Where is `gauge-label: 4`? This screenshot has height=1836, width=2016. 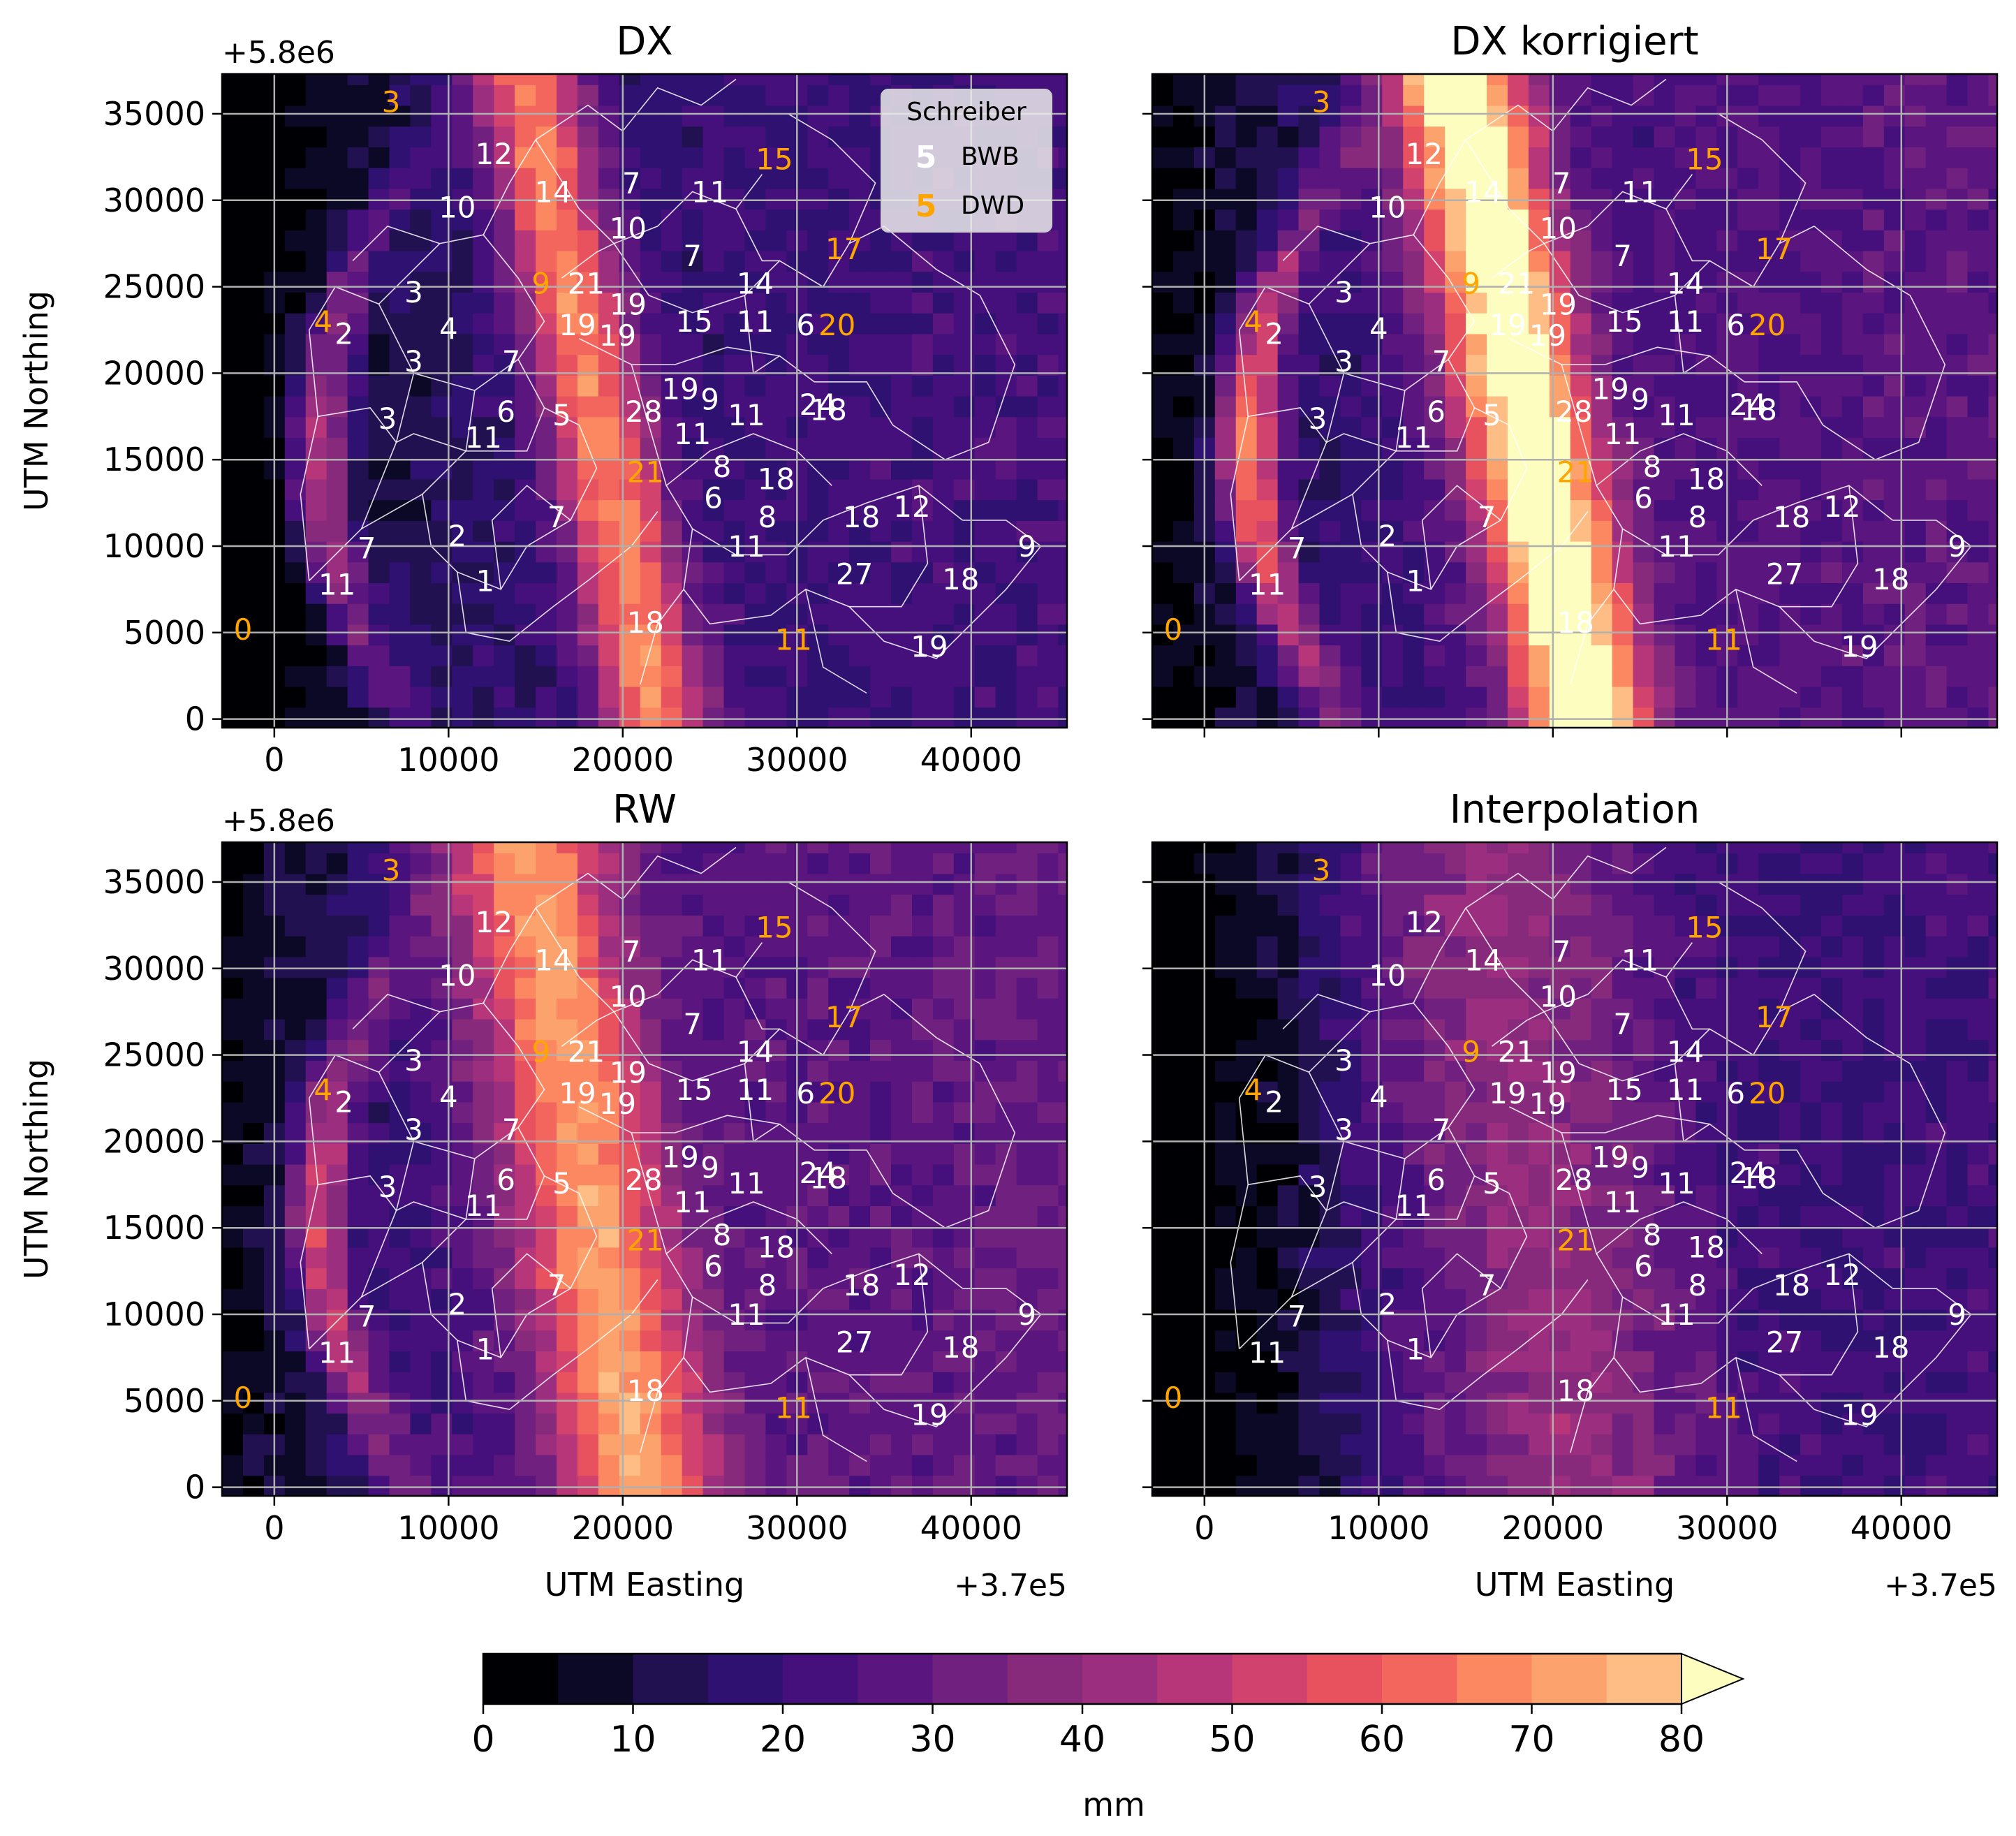
gauge-label: 4 is located at coordinates (448, 1097).